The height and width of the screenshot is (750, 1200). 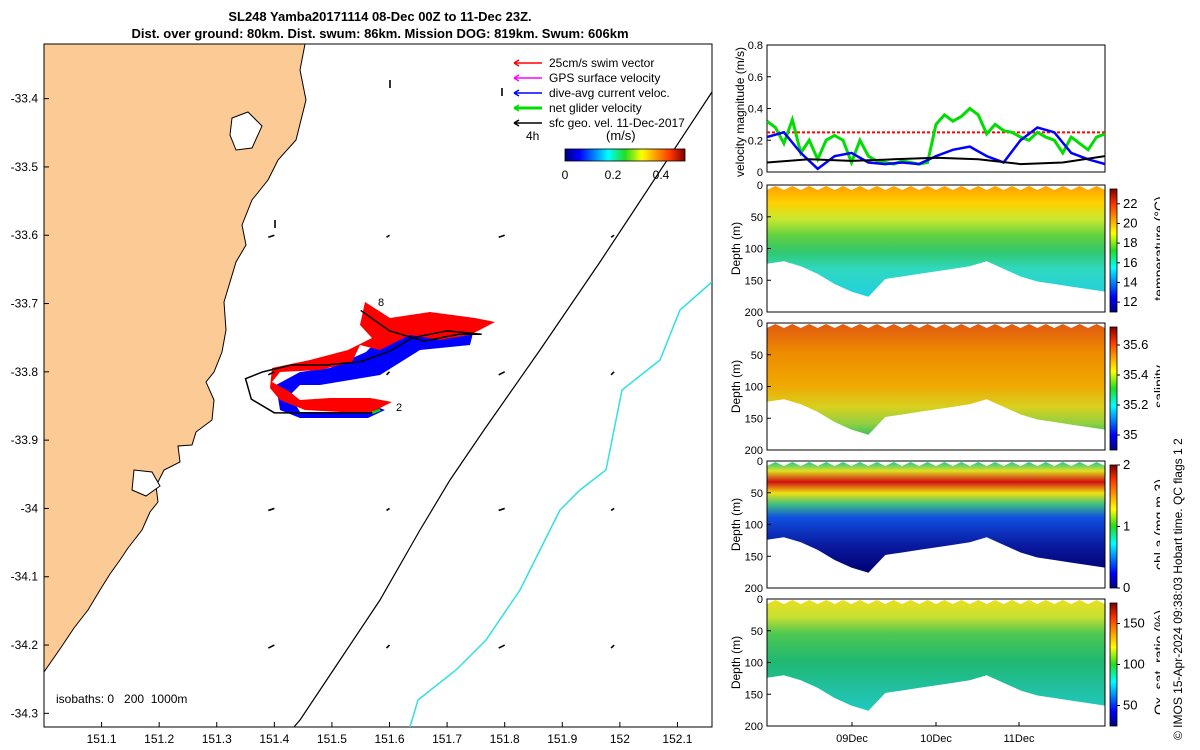 I want to click on map-x-tick-label: 151.5, so click(x=332, y=739).